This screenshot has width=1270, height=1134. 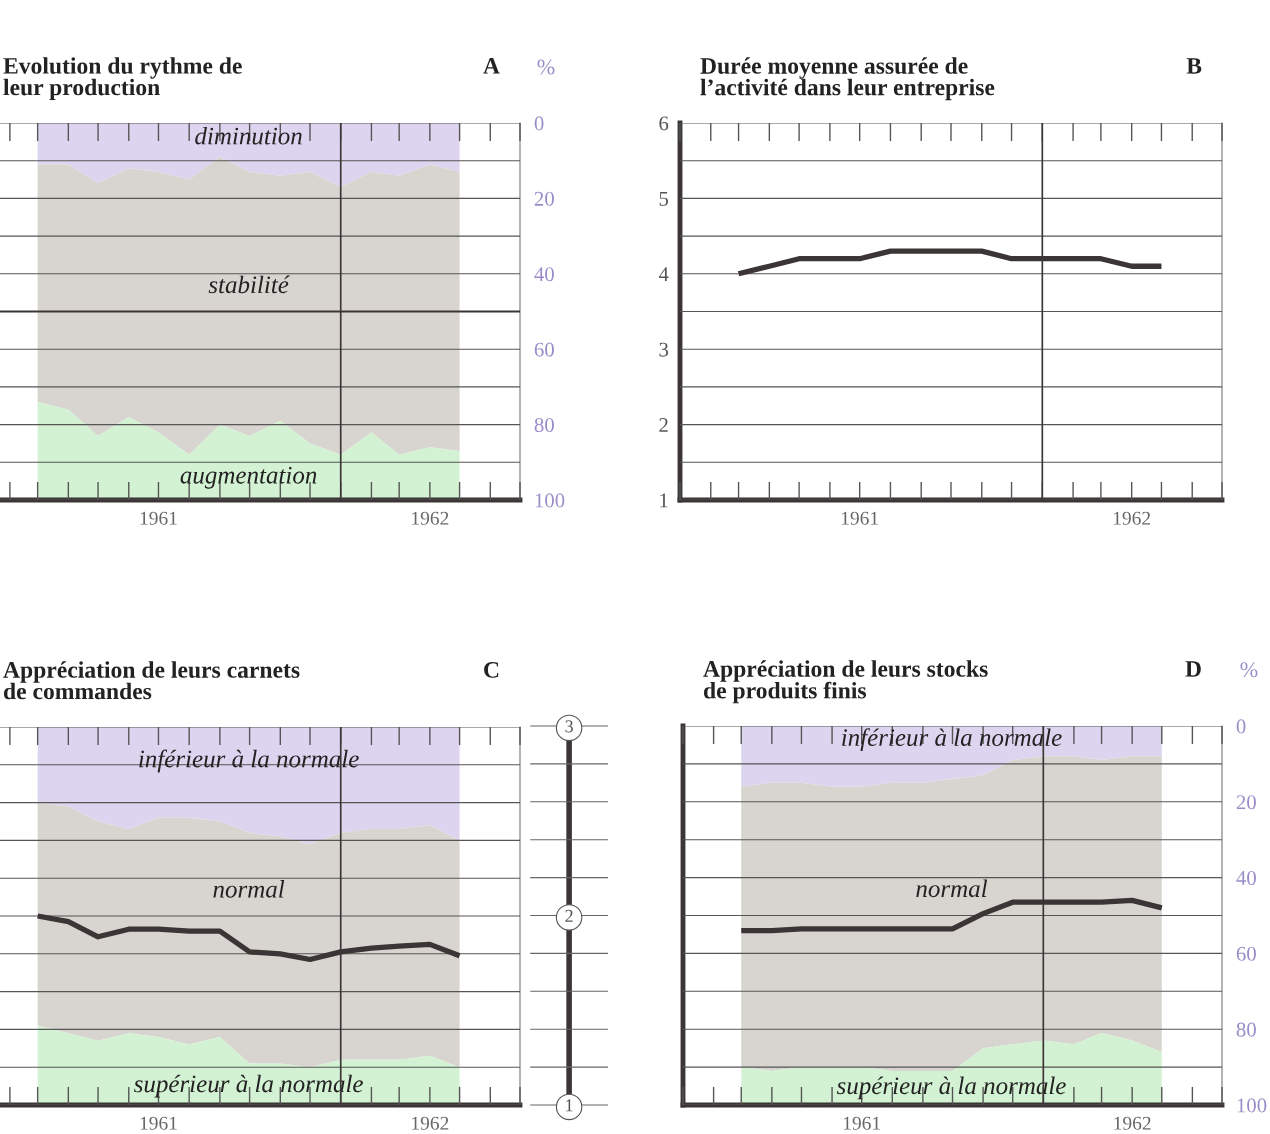 I want to click on series-label: stabilité, so click(x=249, y=284).